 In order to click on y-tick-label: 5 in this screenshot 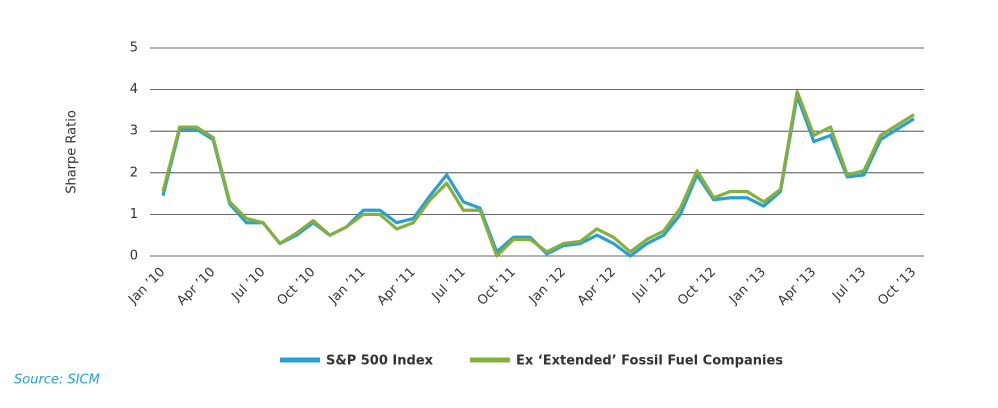, I will do `click(134, 48)`.